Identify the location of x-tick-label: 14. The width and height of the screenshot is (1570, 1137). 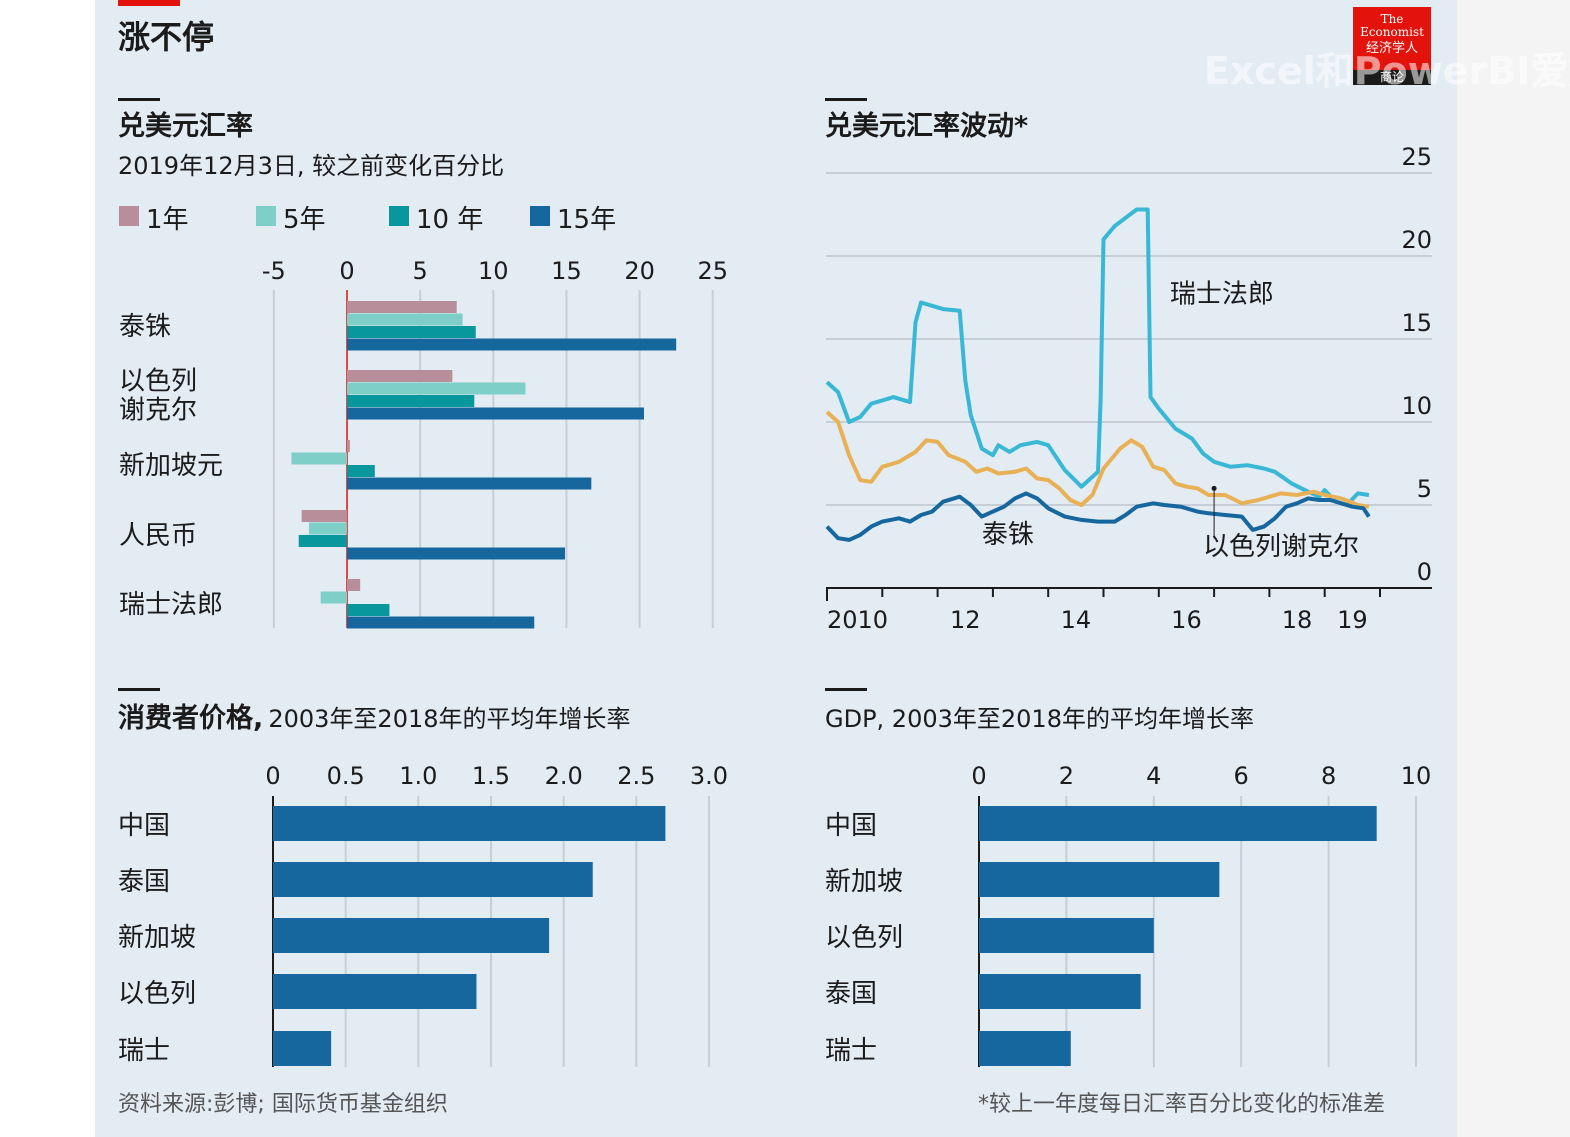
(1076, 620).